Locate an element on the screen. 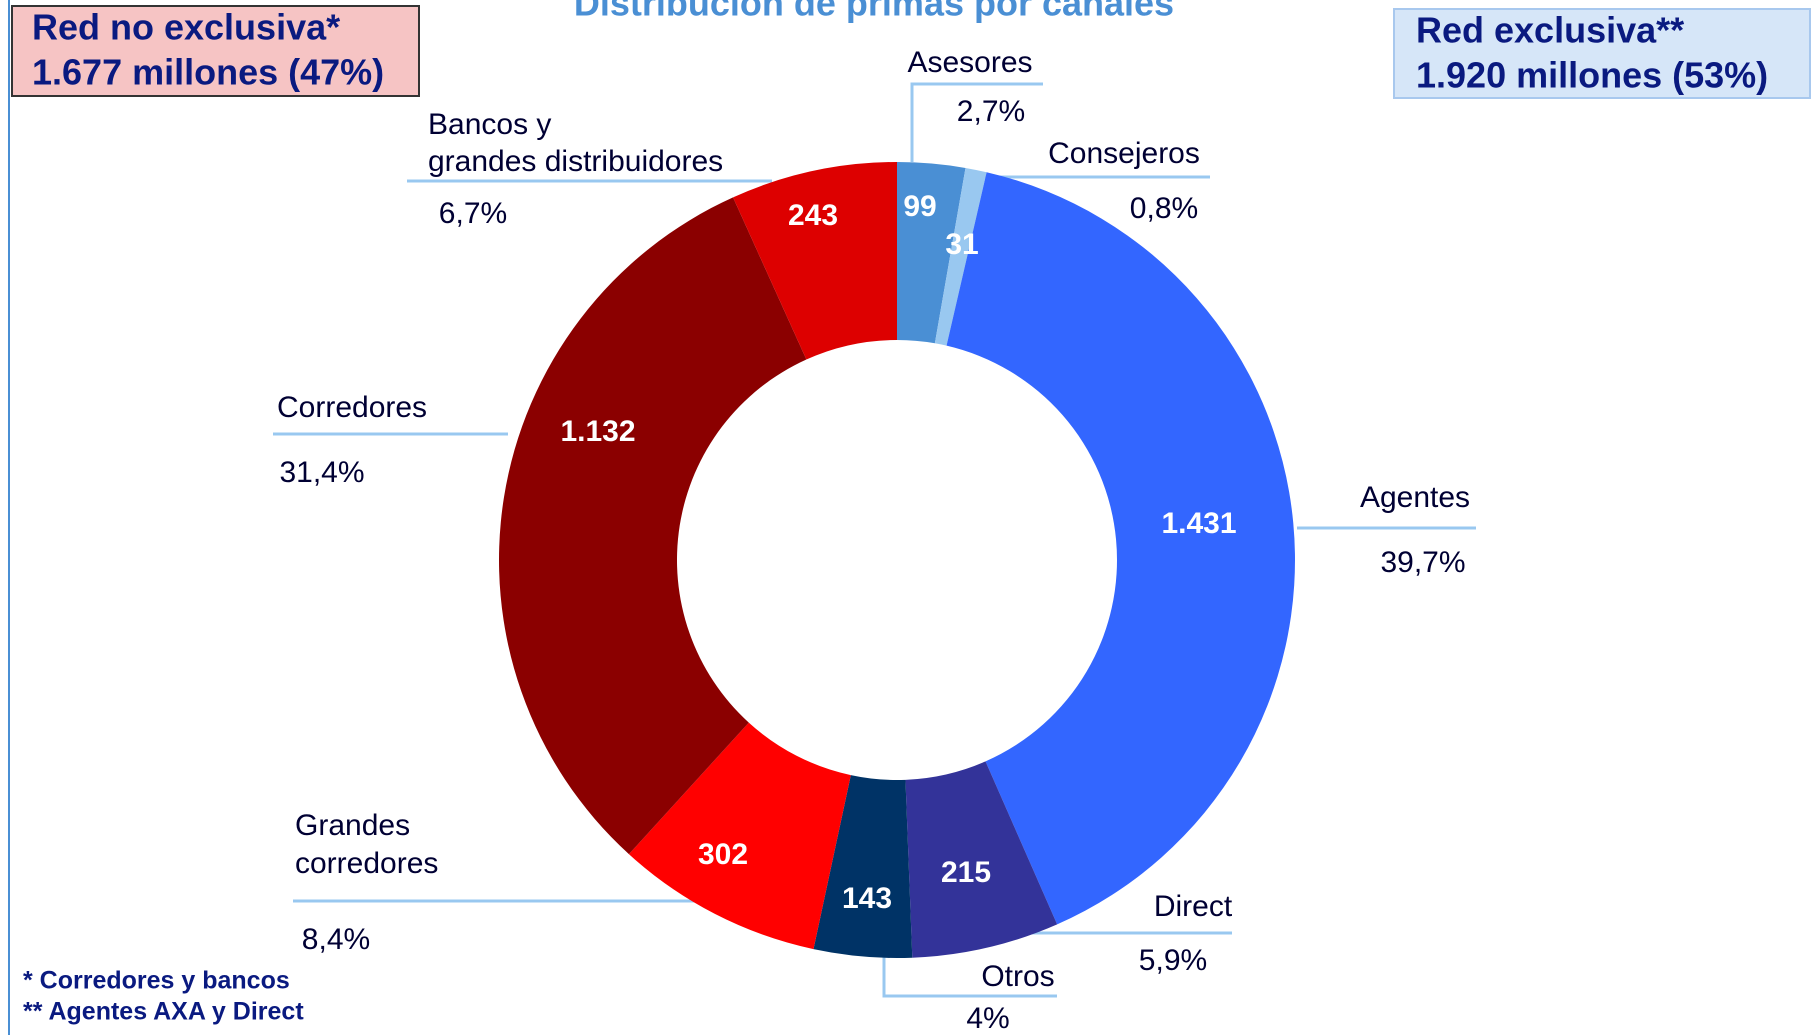 The width and height of the screenshot is (1811, 1035). box-right is located at coordinates (1602, 53).